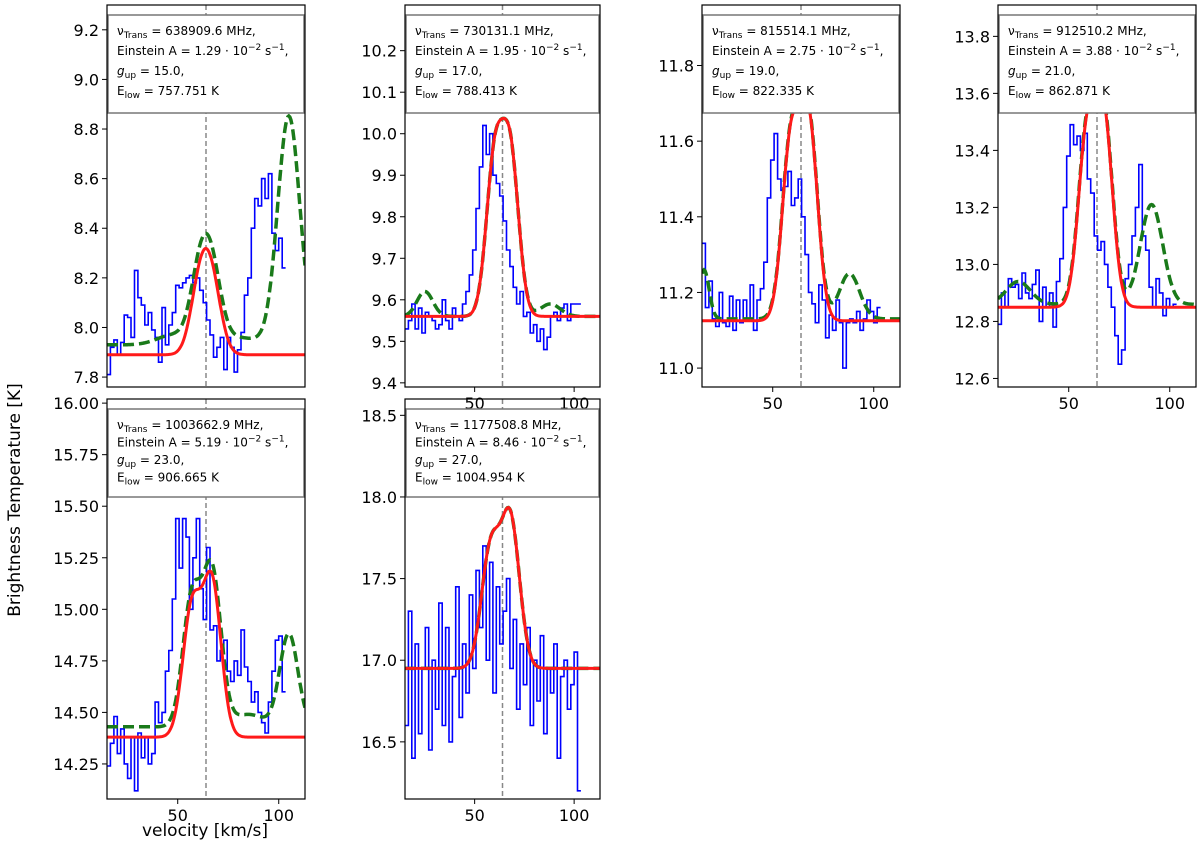  Describe the element at coordinates (150, 72) in the screenshot. I see `legend-line-3: gup = 15.0,` at that location.